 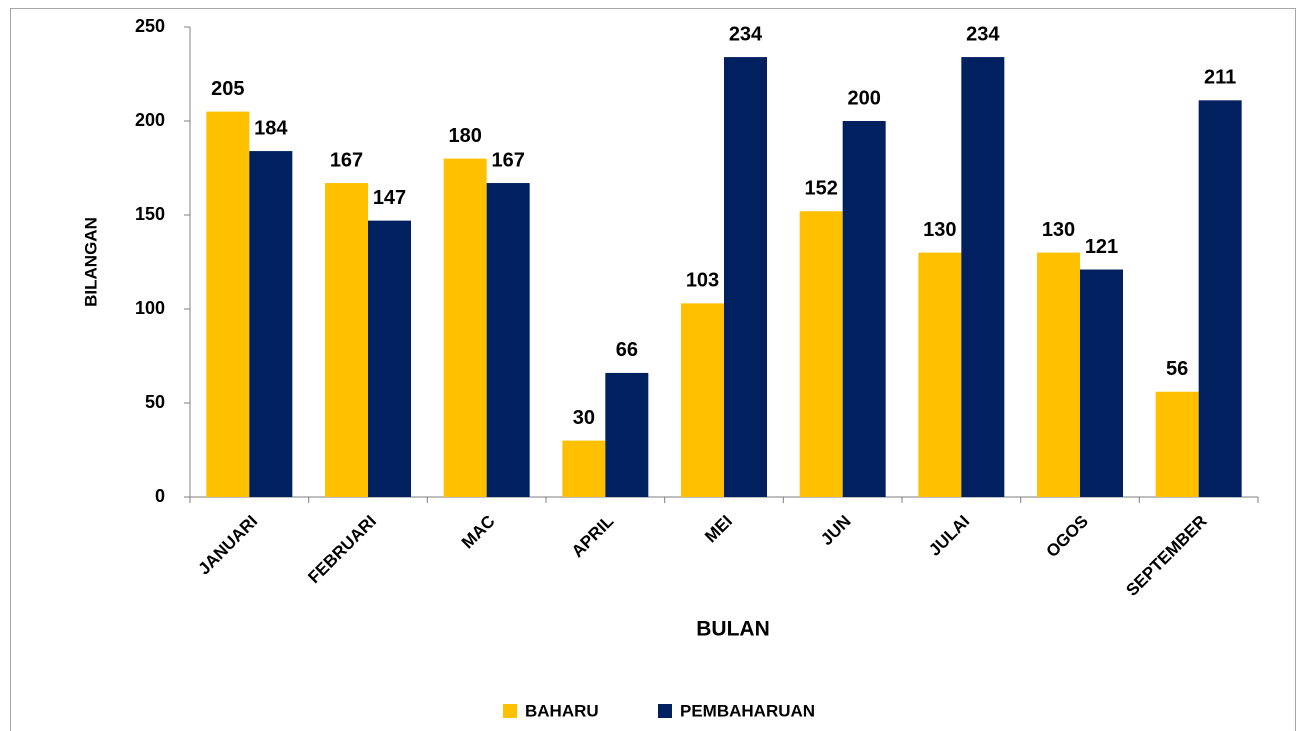 I want to click on value-label: 200, so click(x=863, y=98).